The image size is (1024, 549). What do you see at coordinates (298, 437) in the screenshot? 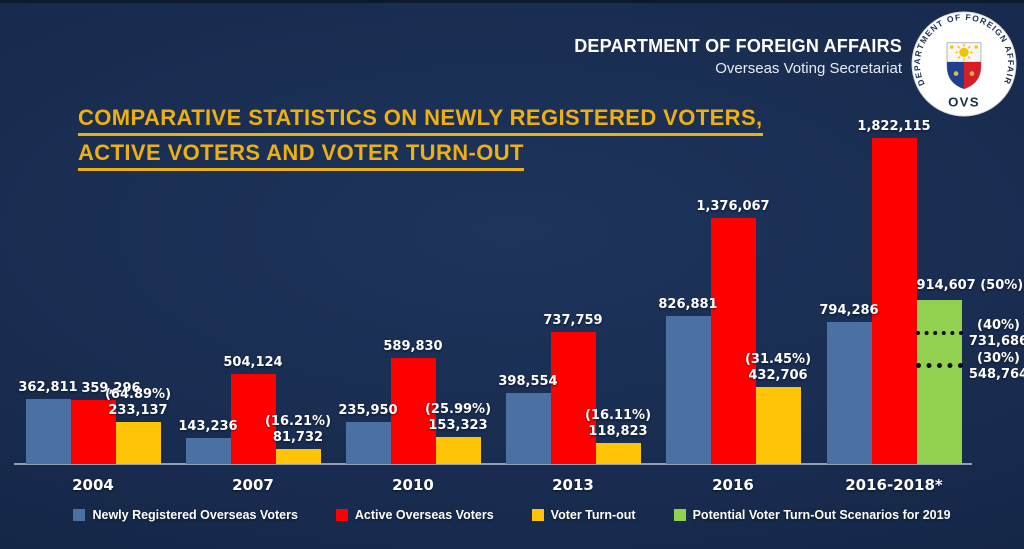
I see `turnout-value: 81,732` at bounding box center [298, 437].